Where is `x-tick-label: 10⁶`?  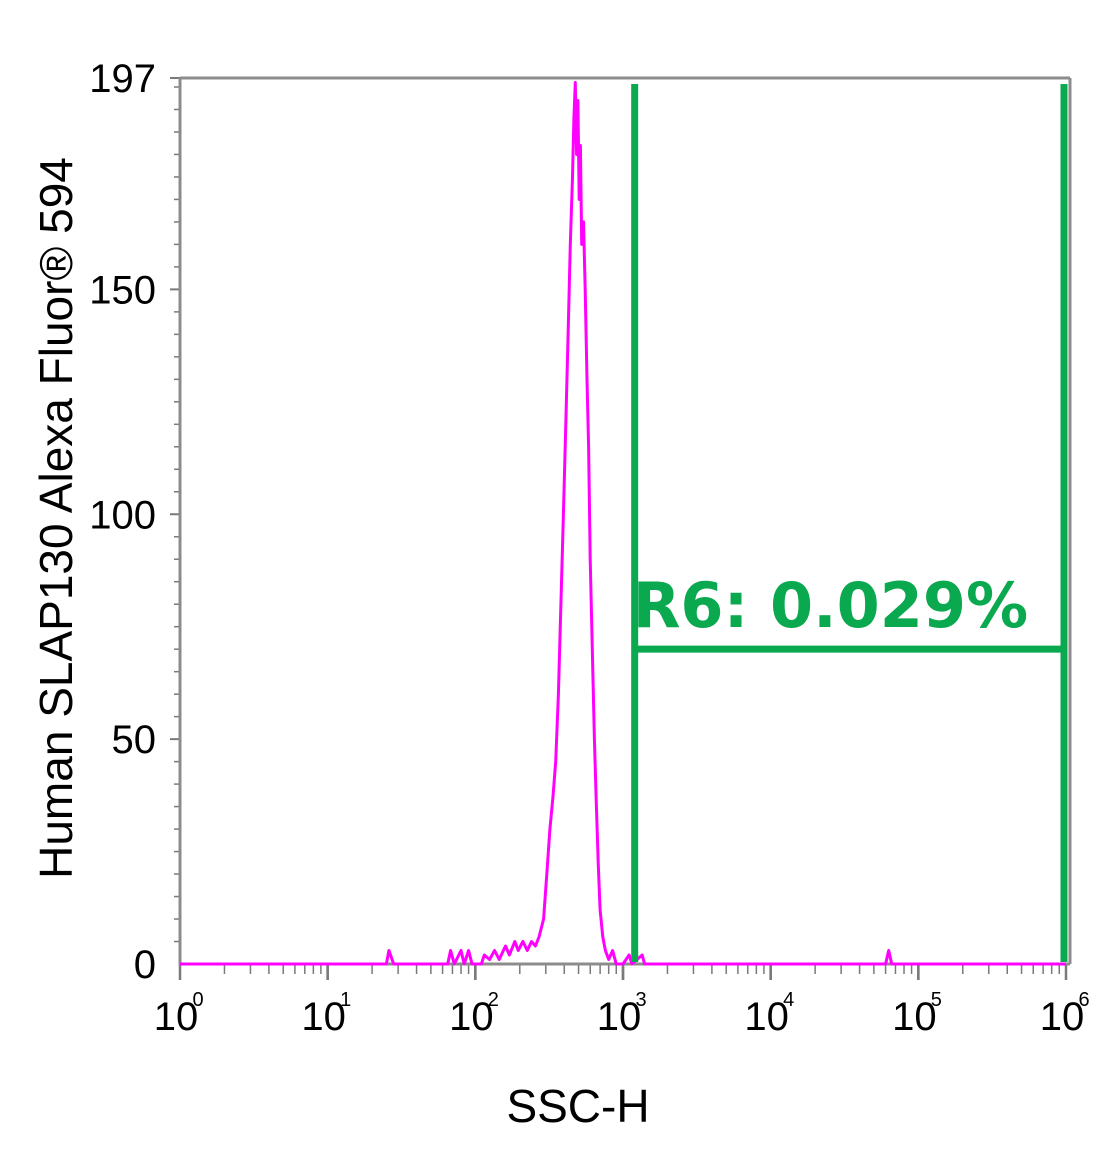 x-tick-label: 10⁶ is located at coordinates (1065, 1014).